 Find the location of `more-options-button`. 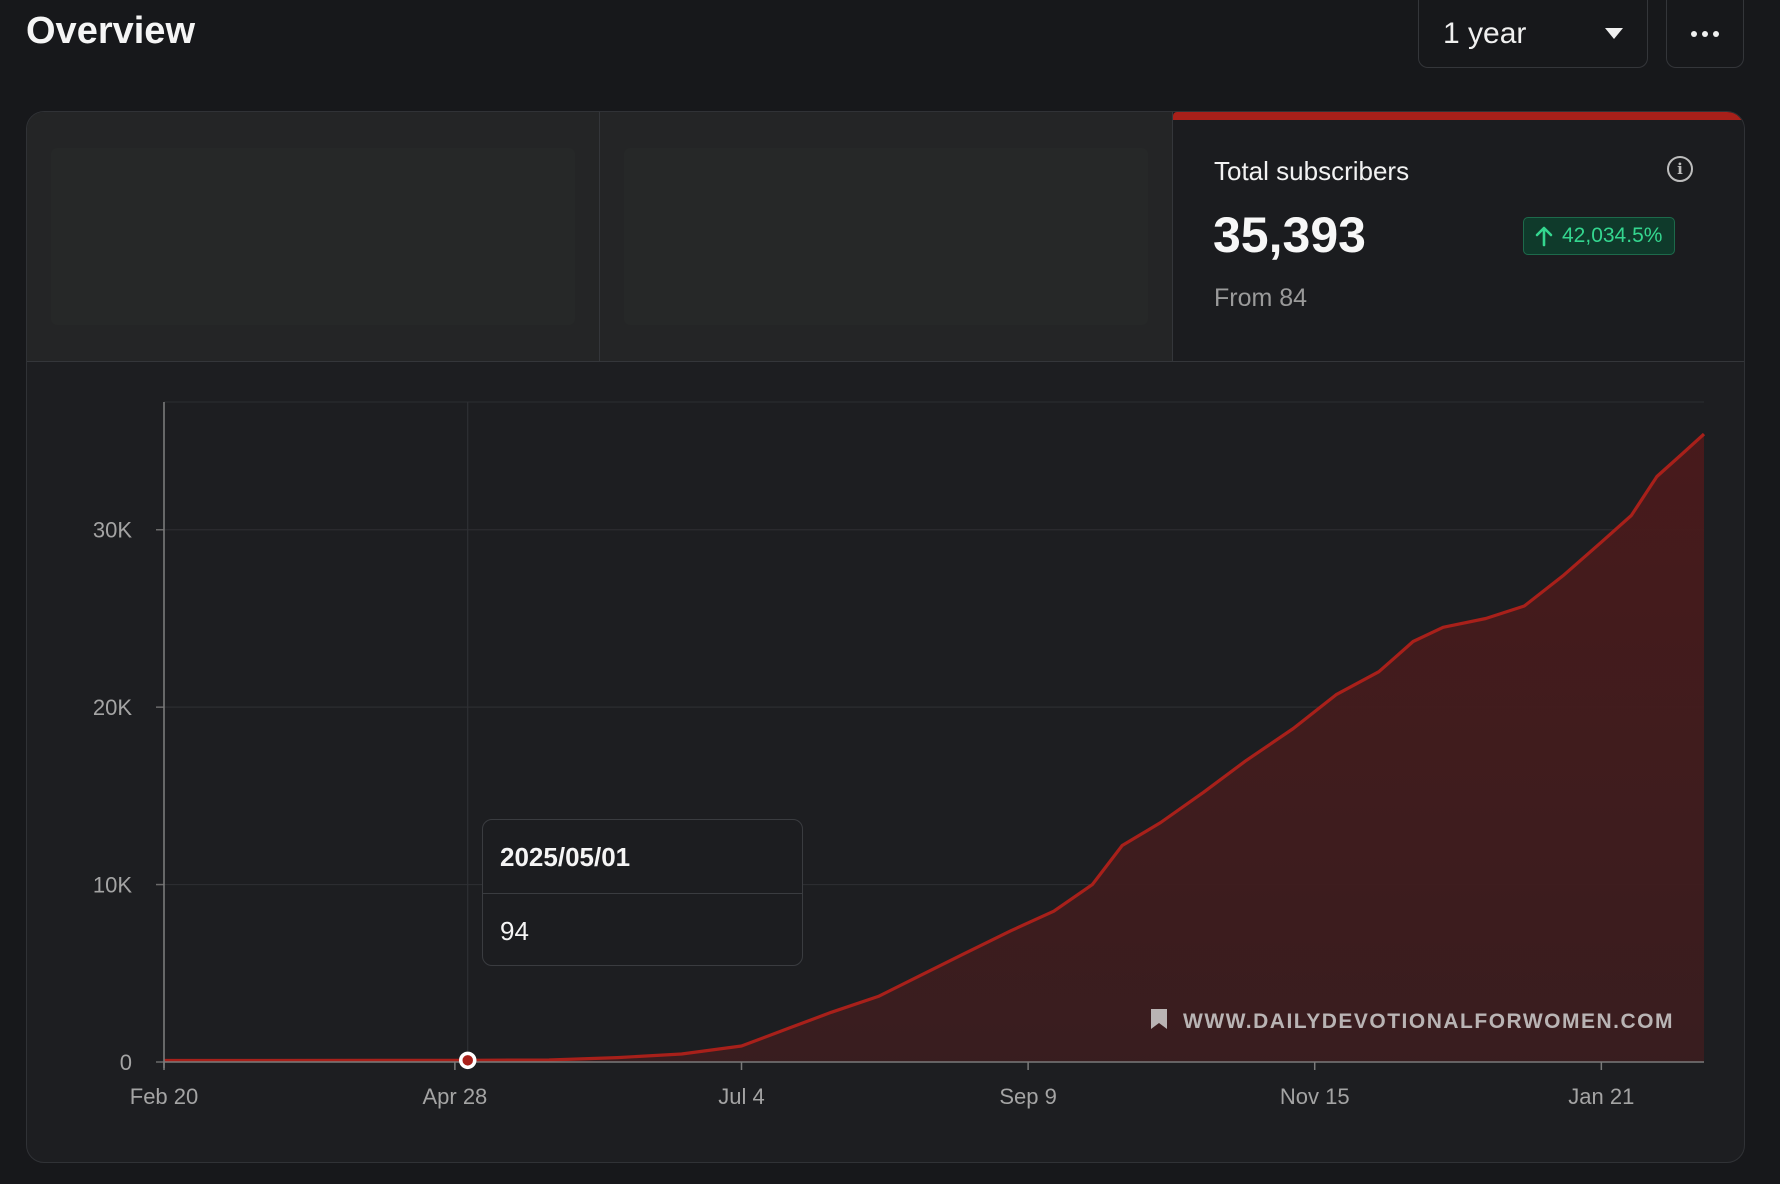

more-options-button is located at coordinates (1705, 34).